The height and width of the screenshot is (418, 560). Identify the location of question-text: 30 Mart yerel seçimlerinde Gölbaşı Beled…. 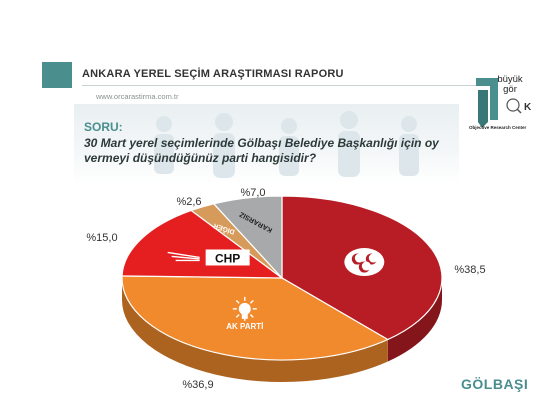
(261, 150).